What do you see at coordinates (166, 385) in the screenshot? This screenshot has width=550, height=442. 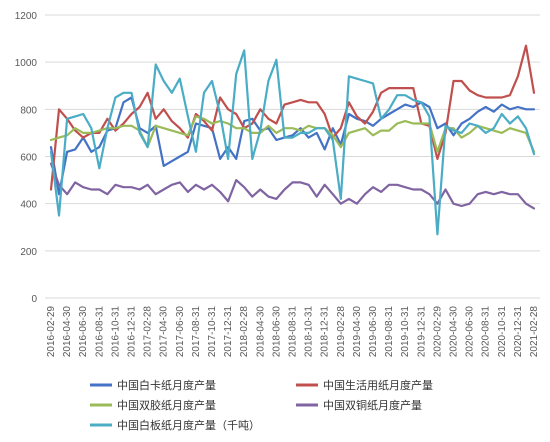 I see `legend-label-0: 中国白卡纸月度产量` at bounding box center [166, 385].